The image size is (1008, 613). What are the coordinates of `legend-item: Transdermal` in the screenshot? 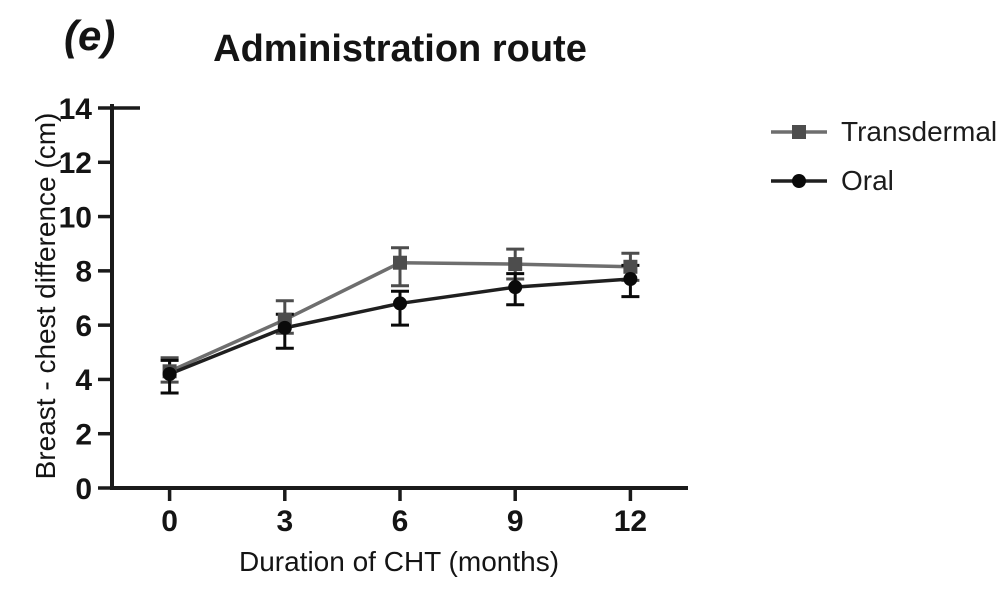 It's located at (883, 131).